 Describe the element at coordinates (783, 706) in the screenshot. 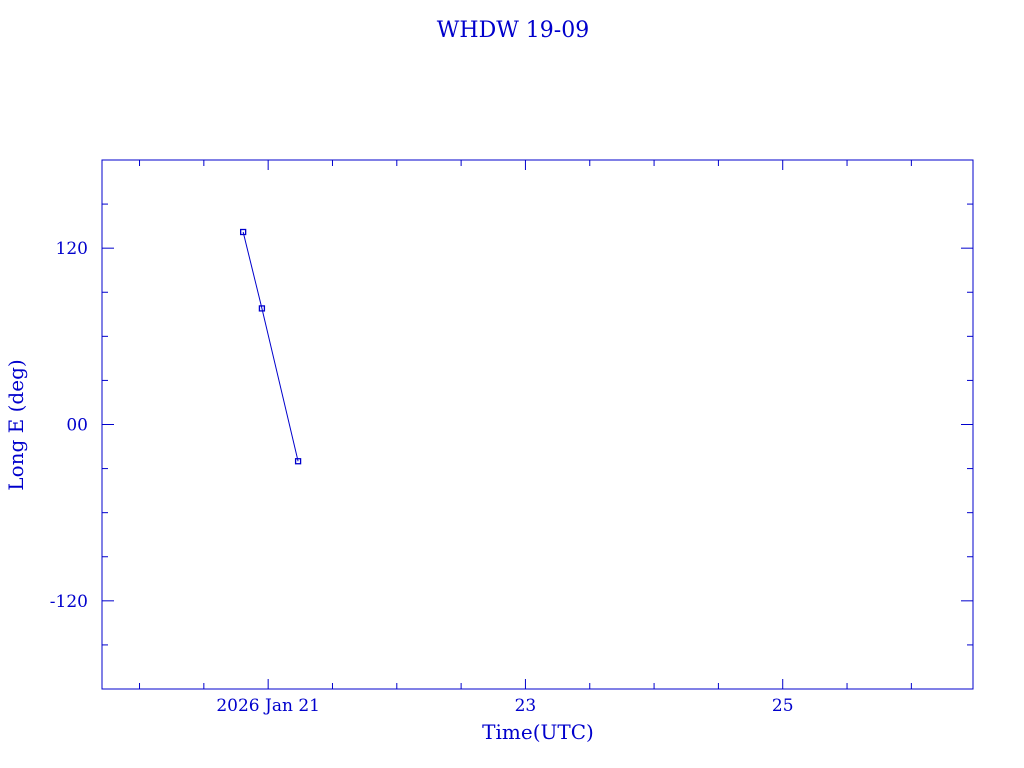

I see `x-tick-label: 25` at that location.